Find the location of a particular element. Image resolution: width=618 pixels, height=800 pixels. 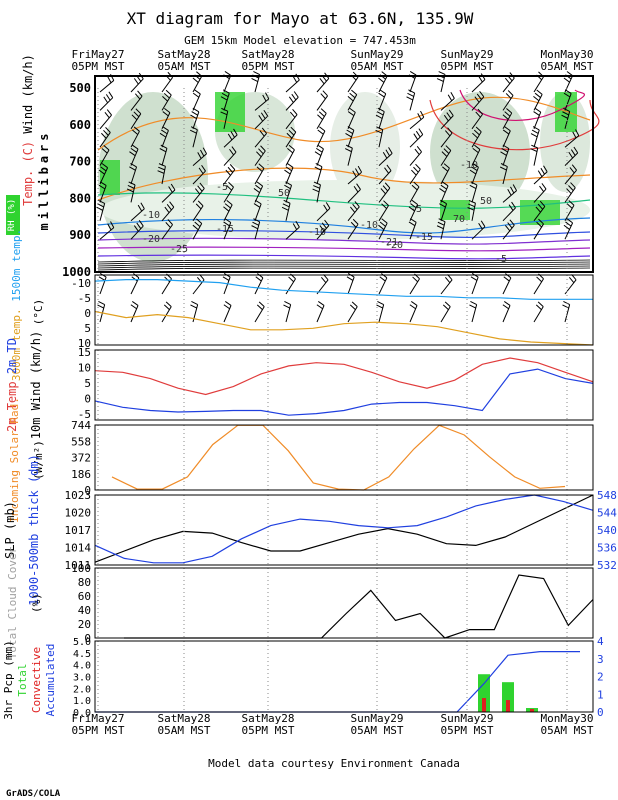

y-axis-label: 3000m temp. 1500m temp. is located at coordinates (16, 305).